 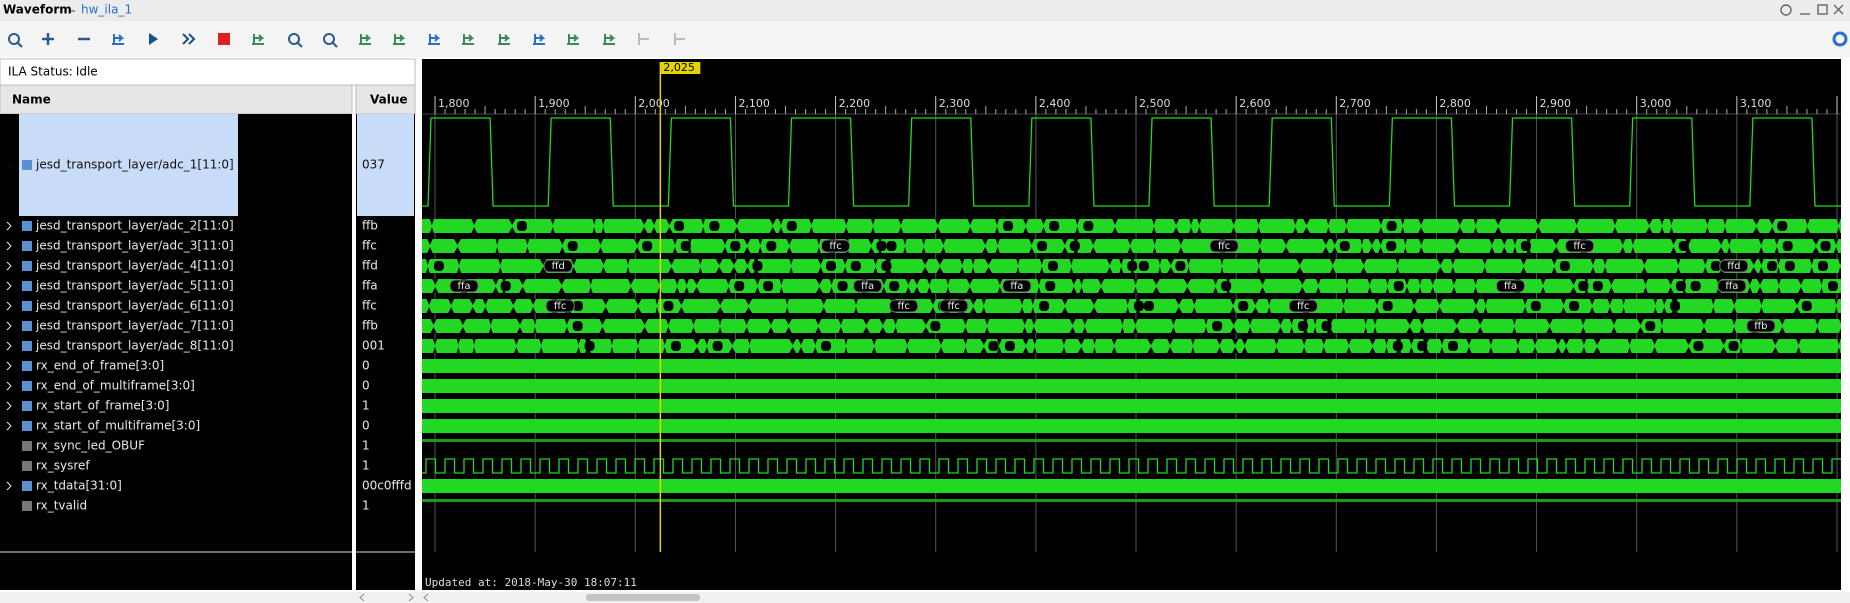 I want to click on signal-name: jesd_transport_layer/adc_6[11:0], so click(x=134, y=306).